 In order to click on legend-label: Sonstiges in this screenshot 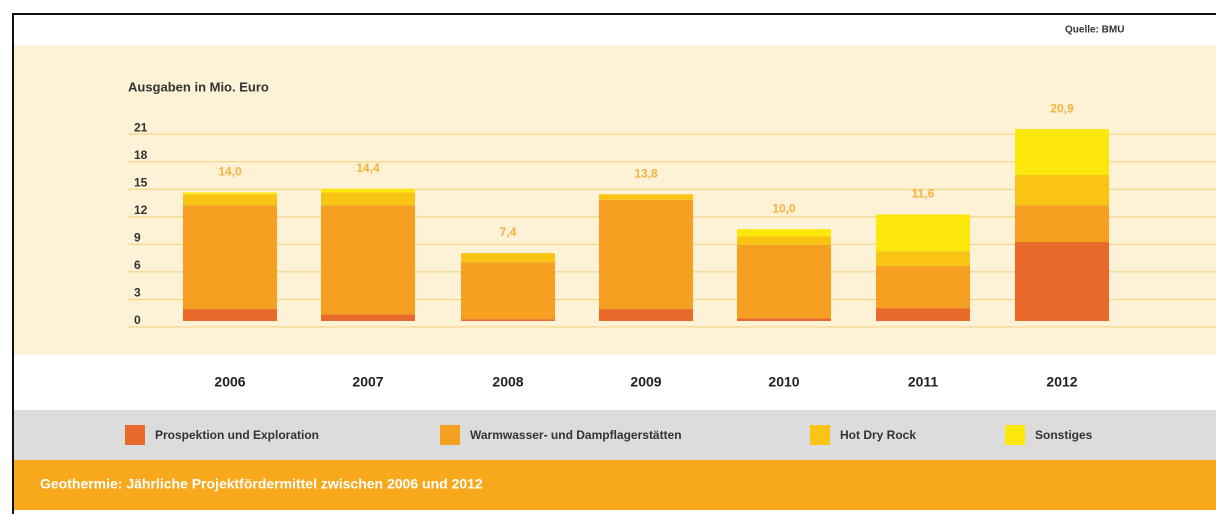, I will do `click(1064, 435)`.